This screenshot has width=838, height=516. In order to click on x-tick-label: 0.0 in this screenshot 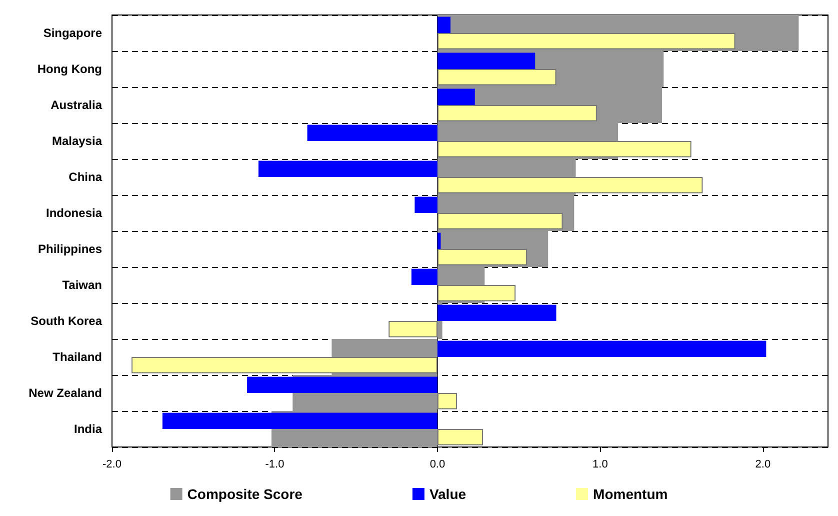, I will do `click(438, 464)`.